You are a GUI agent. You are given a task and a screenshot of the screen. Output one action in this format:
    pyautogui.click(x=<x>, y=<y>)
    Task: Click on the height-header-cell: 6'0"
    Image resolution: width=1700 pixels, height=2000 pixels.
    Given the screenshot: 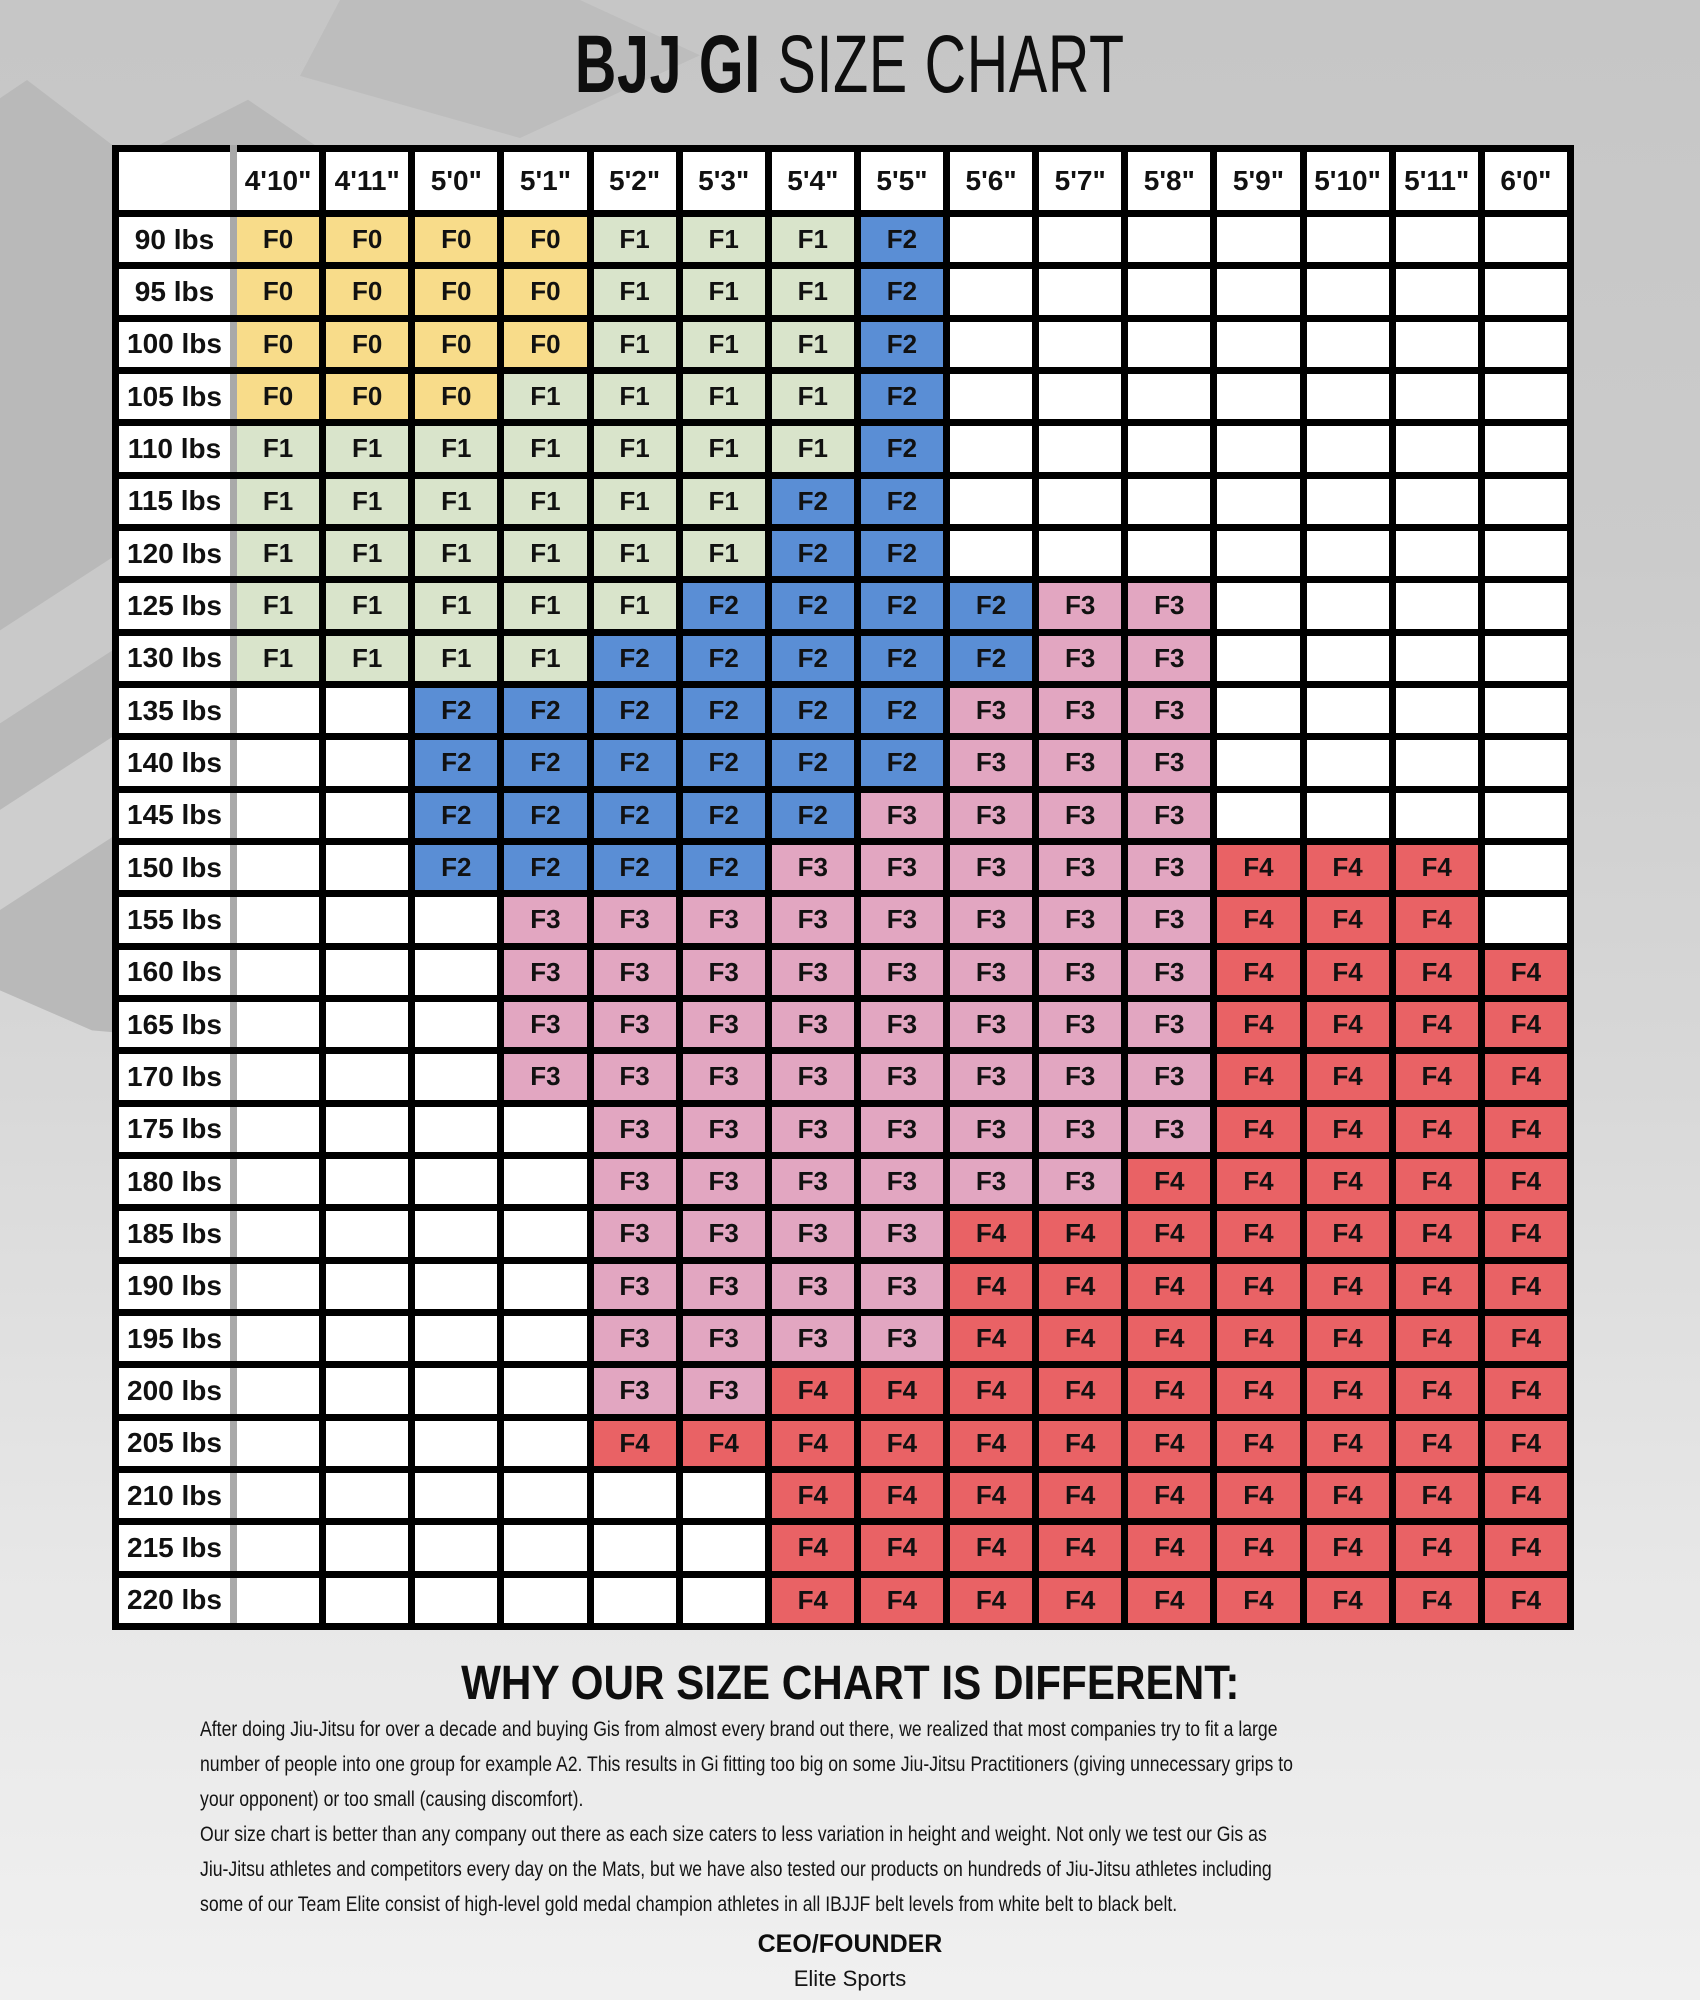 What is the action you would take?
    pyautogui.click(x=1526, y=181)
    